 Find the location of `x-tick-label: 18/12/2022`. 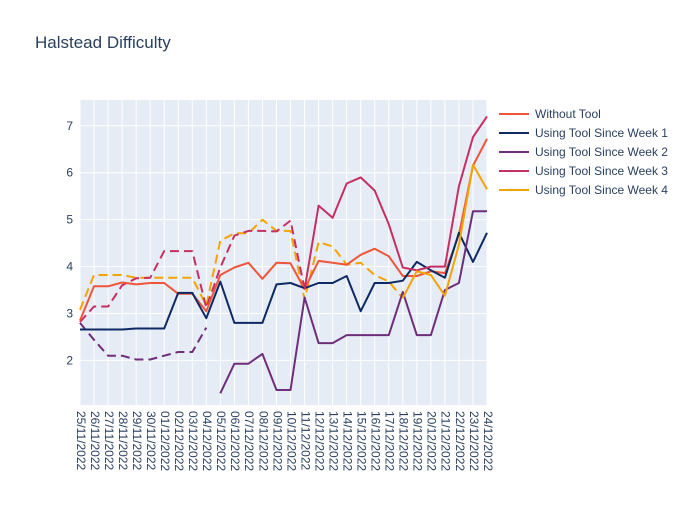

x-tick-label: 18/12/2022 is located at coordinates (404, 441).